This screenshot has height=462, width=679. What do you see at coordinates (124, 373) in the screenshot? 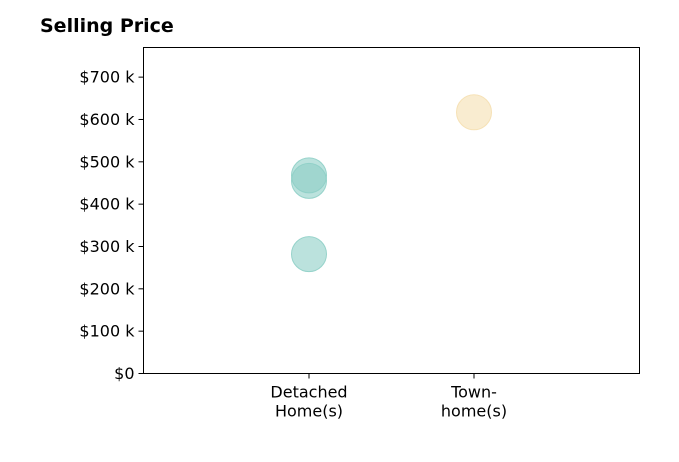
I see `y-tick-label: $0` at bounding box center [124, 373].